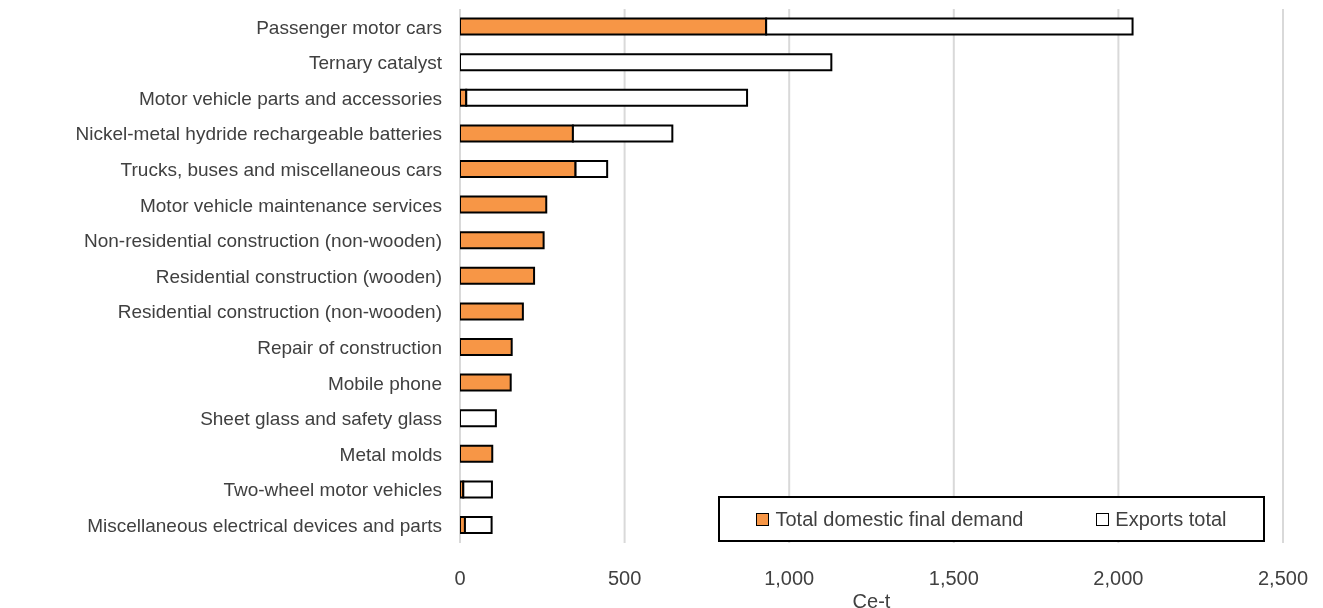 The height and width of the screenshot is (608, 1323). I want to click on x-tick-label: 1,500, so click(953, 578).